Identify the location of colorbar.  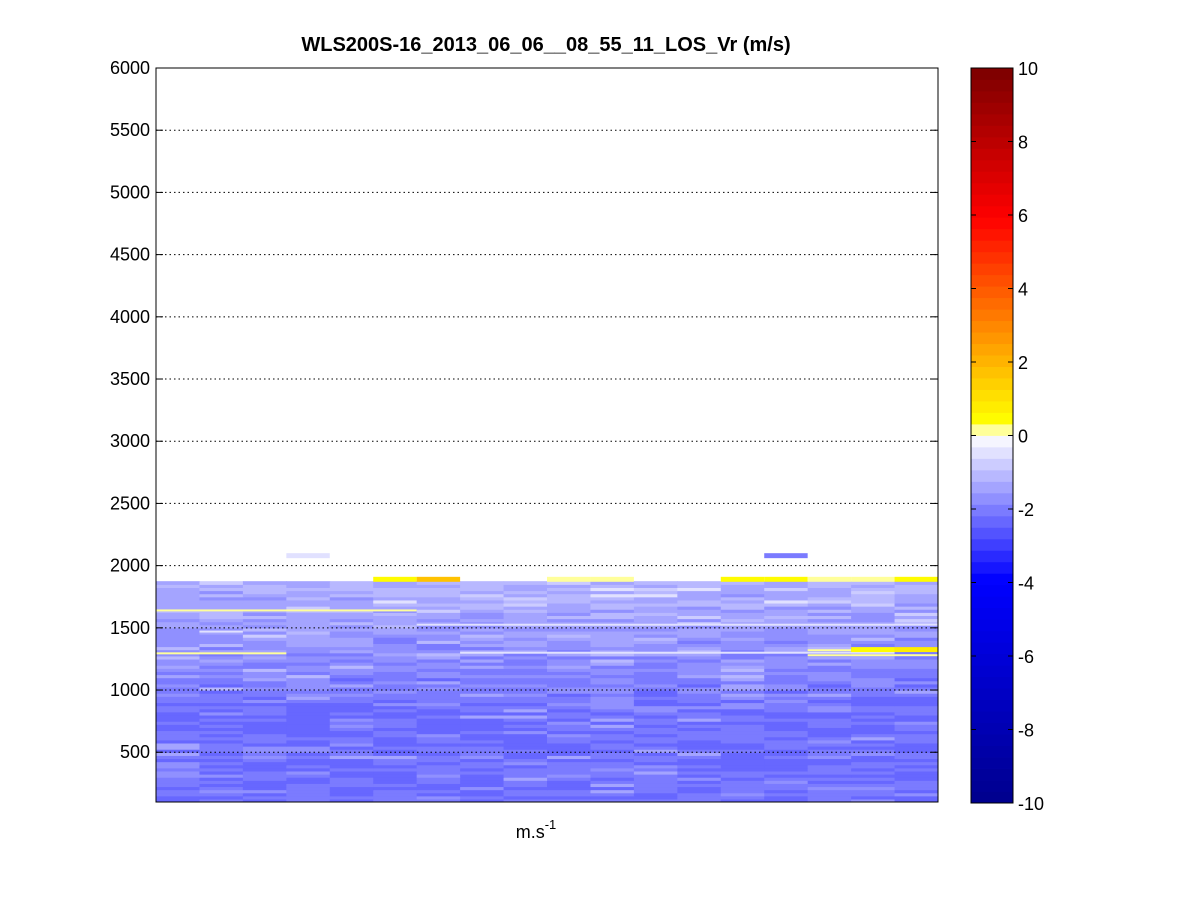
(992, 436).